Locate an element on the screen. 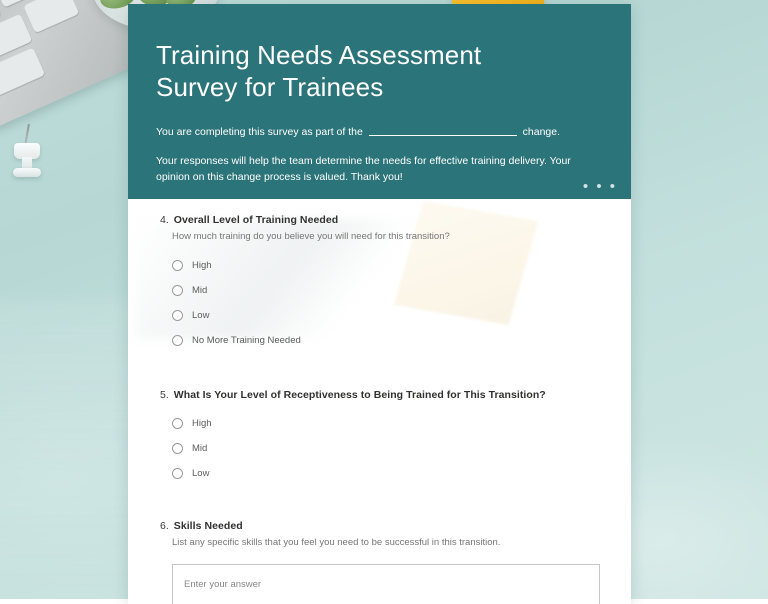 This screenshot has width=768, height=604. question-5-options: High Mid Low is located at coordinates (388, 448).